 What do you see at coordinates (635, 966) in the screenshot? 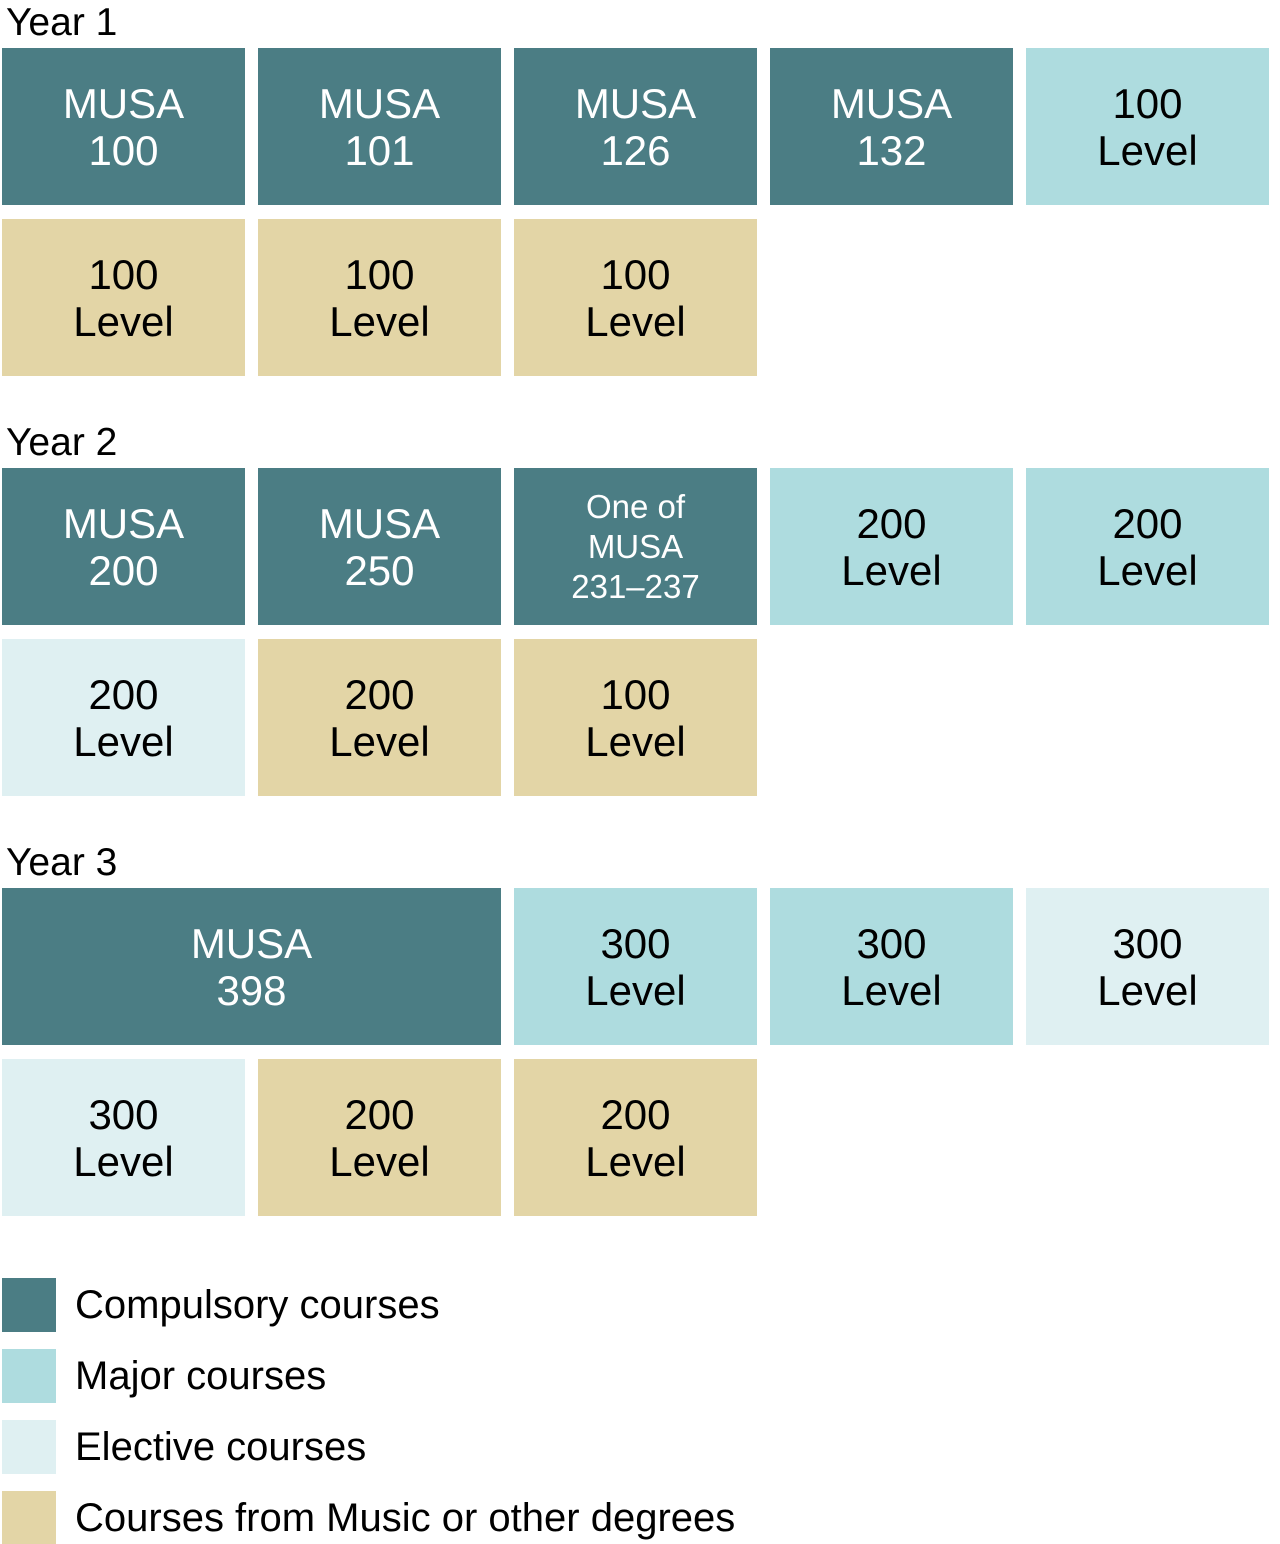
I see `course-box-300-level-major-1: 300 Level` at bounding box center [635, 966].